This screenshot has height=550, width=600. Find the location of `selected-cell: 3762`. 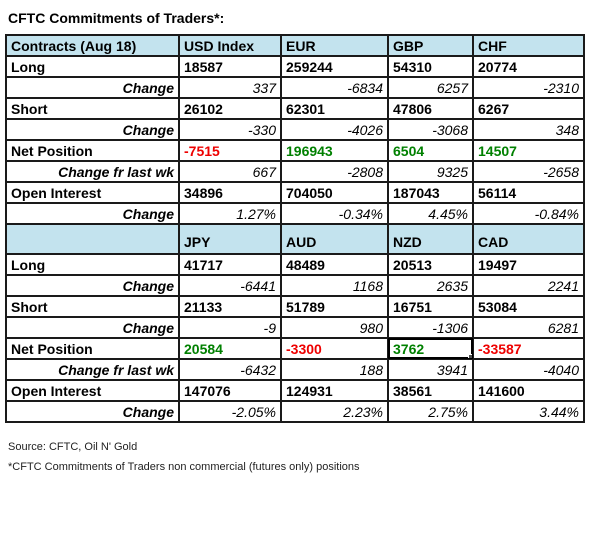

selected-cell: 3762 is located at coordinates (430, 348).